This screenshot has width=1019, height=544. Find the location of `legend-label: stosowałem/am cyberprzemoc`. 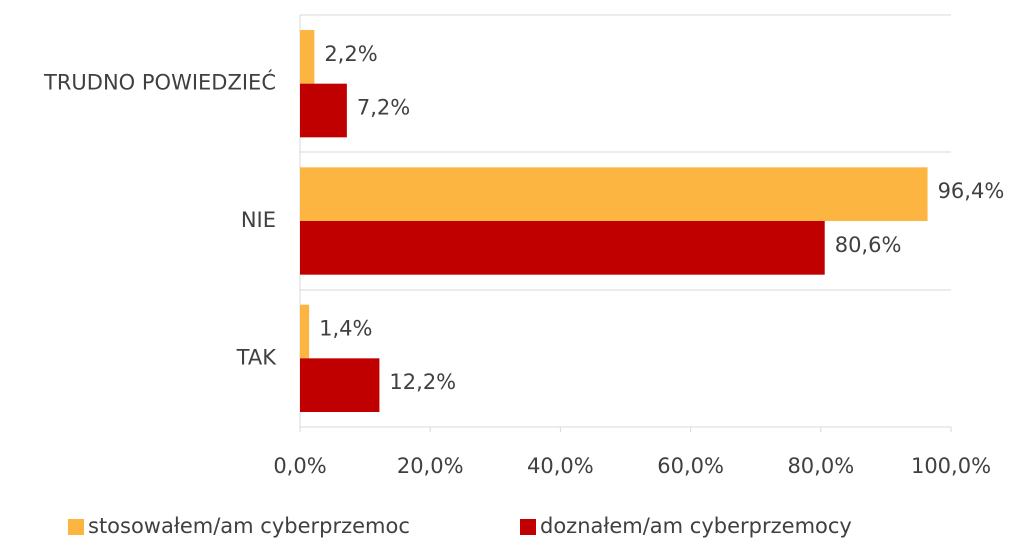

legend-label: stosowałem/am cyberprzemoc is located at coordinates (249, 526).